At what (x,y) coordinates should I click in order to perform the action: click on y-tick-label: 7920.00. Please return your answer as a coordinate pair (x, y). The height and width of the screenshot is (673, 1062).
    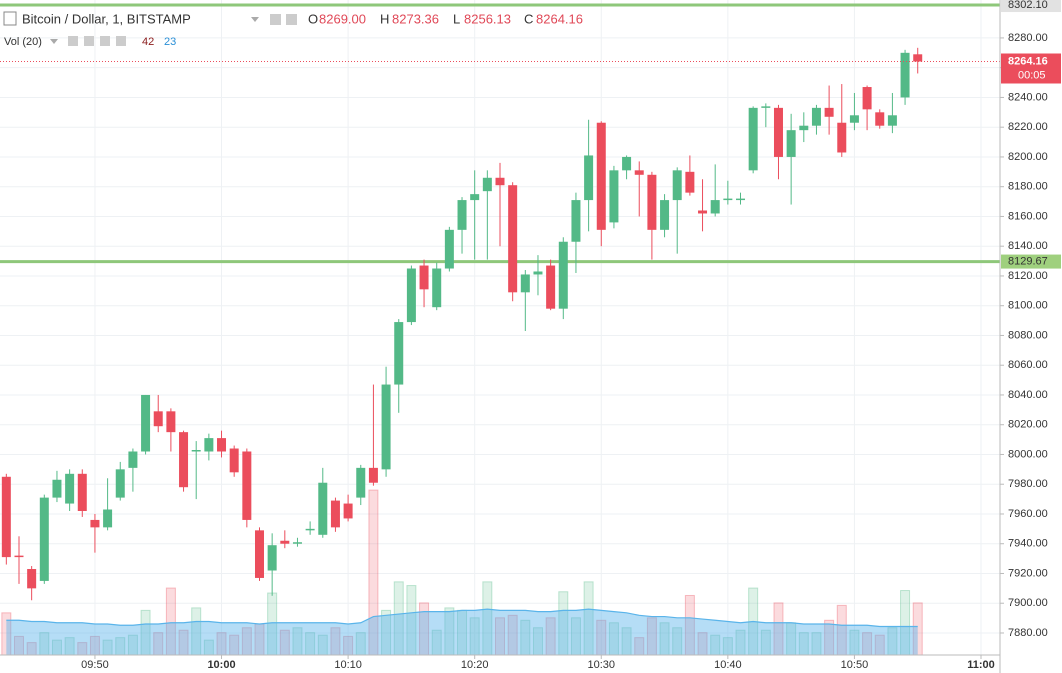
    Looking at the image, I should click on (1028, 573).